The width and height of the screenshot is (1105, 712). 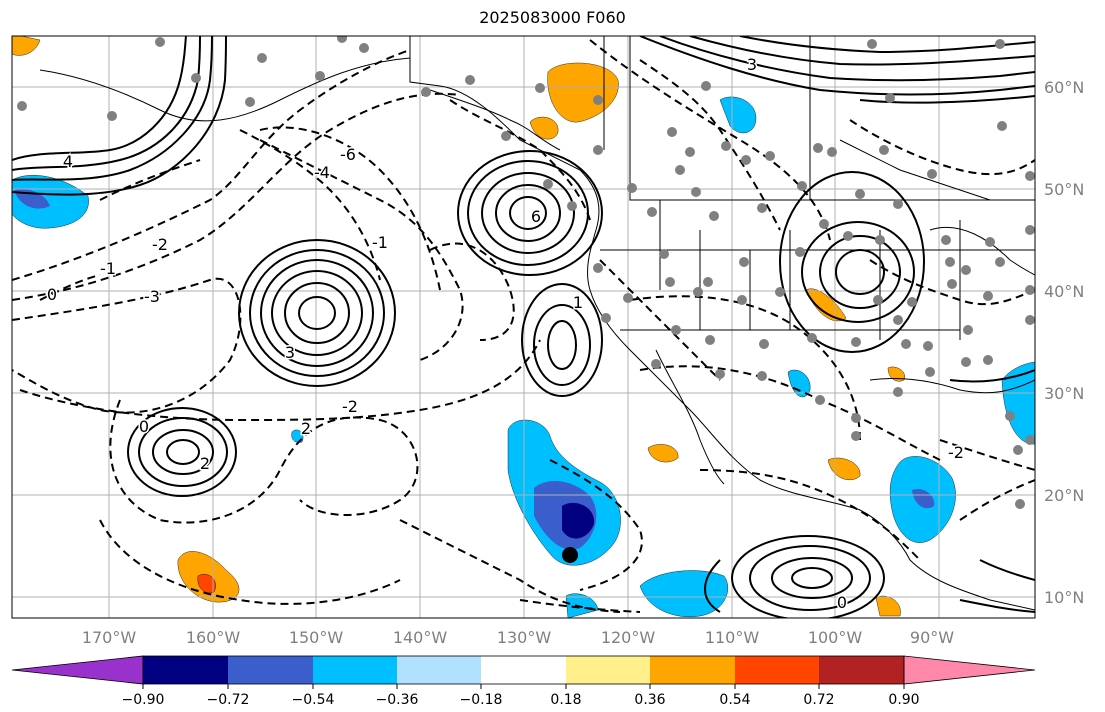 I want to click on contour-label: 6, so click(x=536, y=216).